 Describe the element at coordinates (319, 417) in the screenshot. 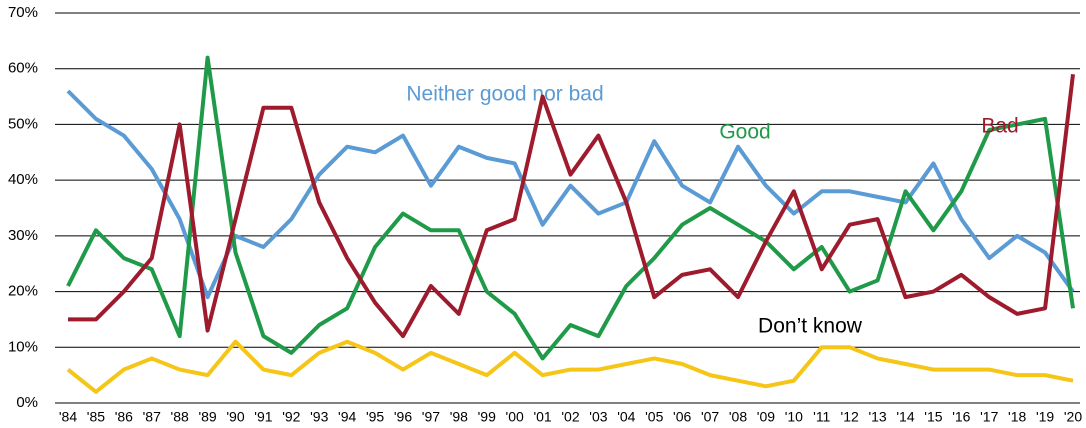

I see `x-tick-label: '93` at that location.